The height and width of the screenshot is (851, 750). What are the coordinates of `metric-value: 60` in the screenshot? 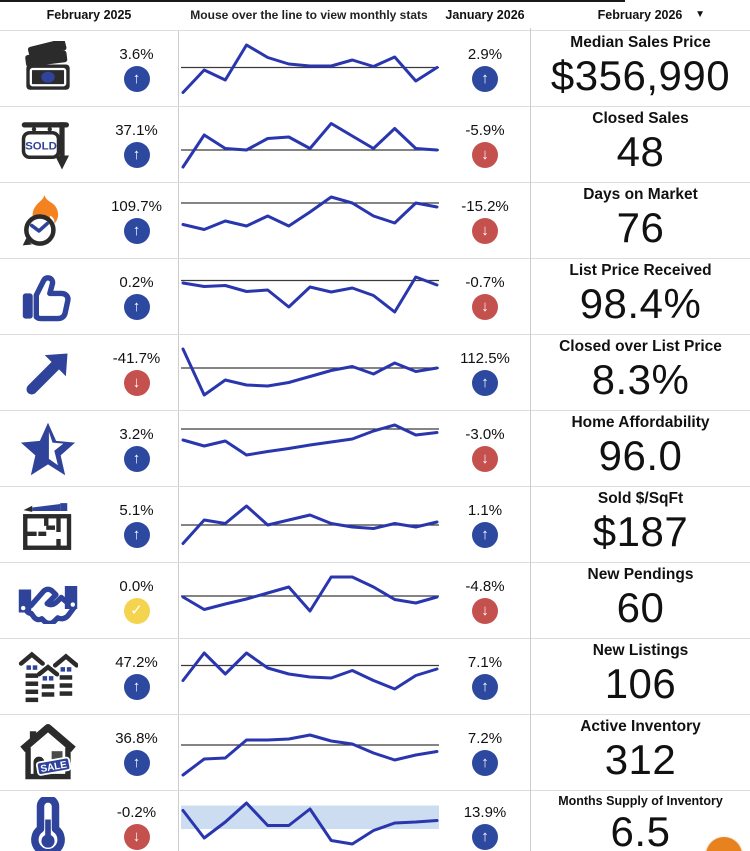 It's located at (640, 607).